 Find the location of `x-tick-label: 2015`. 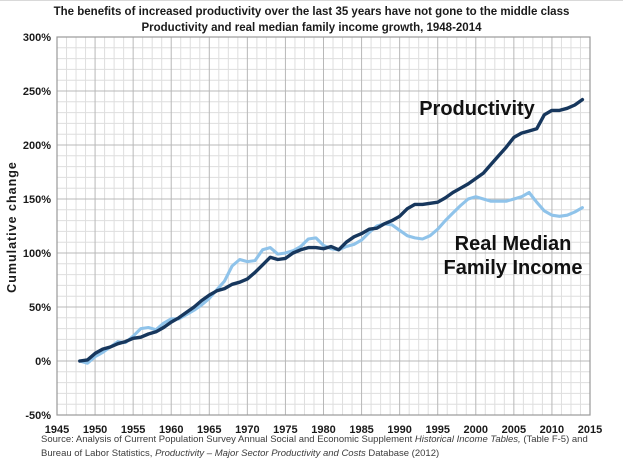

x-tick-label: 2015 is located at coordinates (590, 430).